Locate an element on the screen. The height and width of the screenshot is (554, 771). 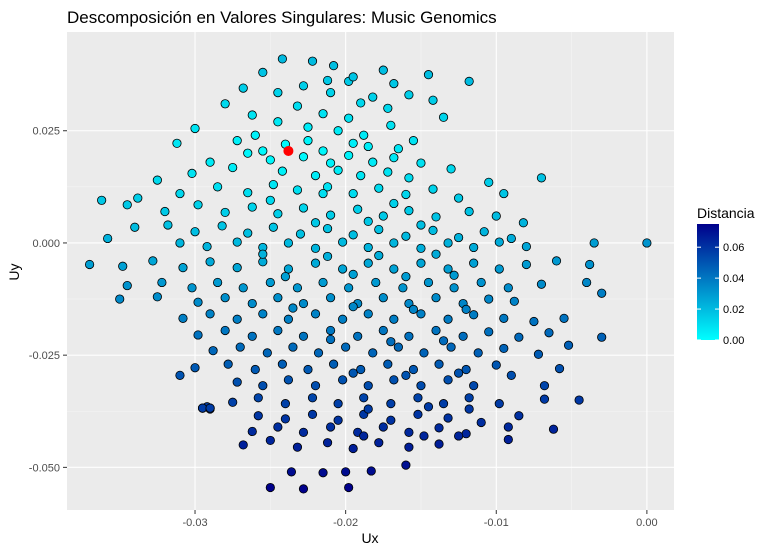
x-tick-label: -0.02 is located at coordinates (345, 523).